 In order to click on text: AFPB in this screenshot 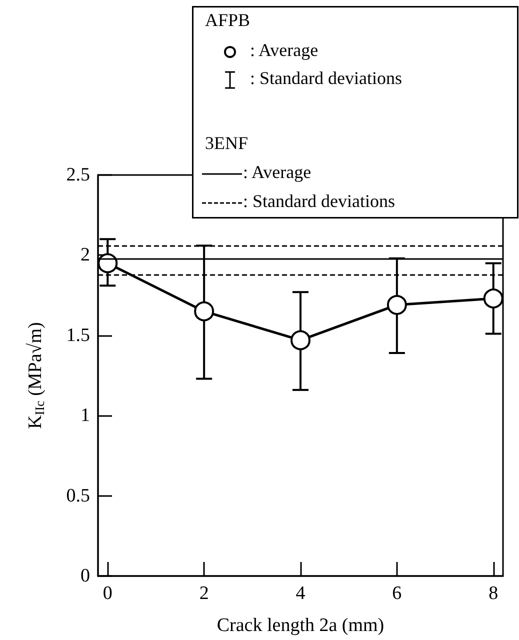, I will do `click(227, 20)`.